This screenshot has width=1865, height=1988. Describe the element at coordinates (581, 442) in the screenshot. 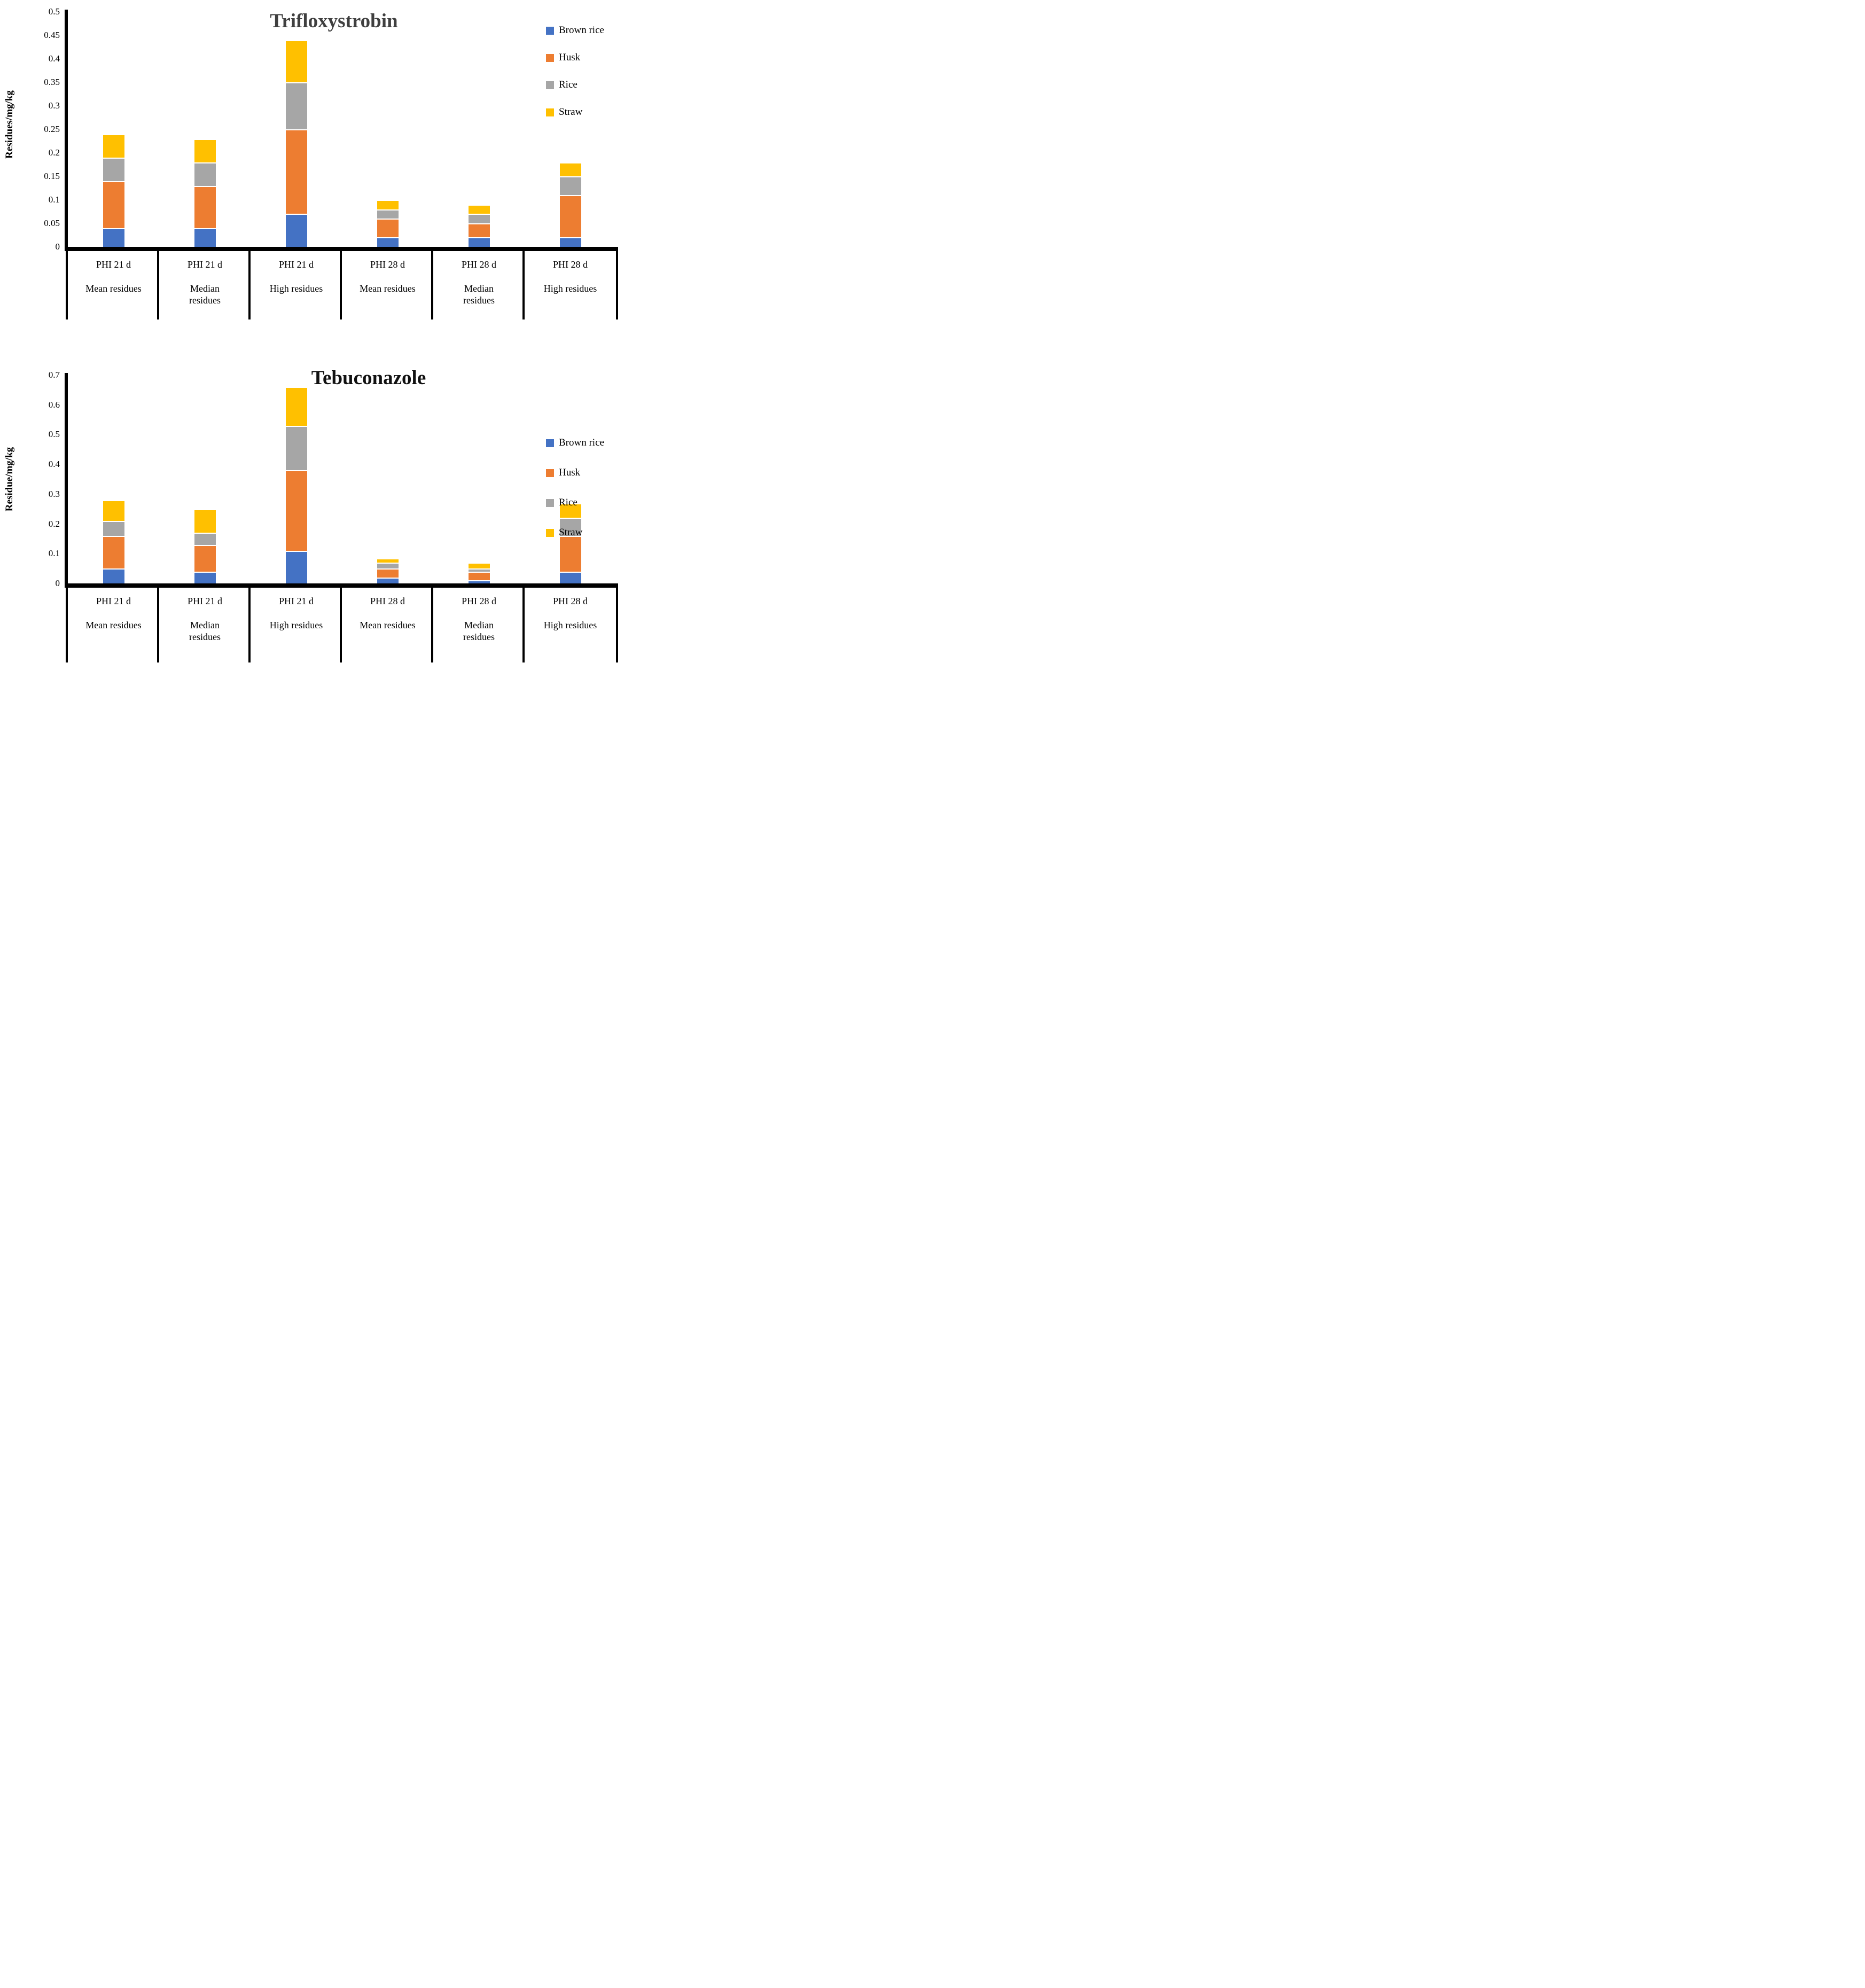

I see `legend-label: Brown rice` at that location.